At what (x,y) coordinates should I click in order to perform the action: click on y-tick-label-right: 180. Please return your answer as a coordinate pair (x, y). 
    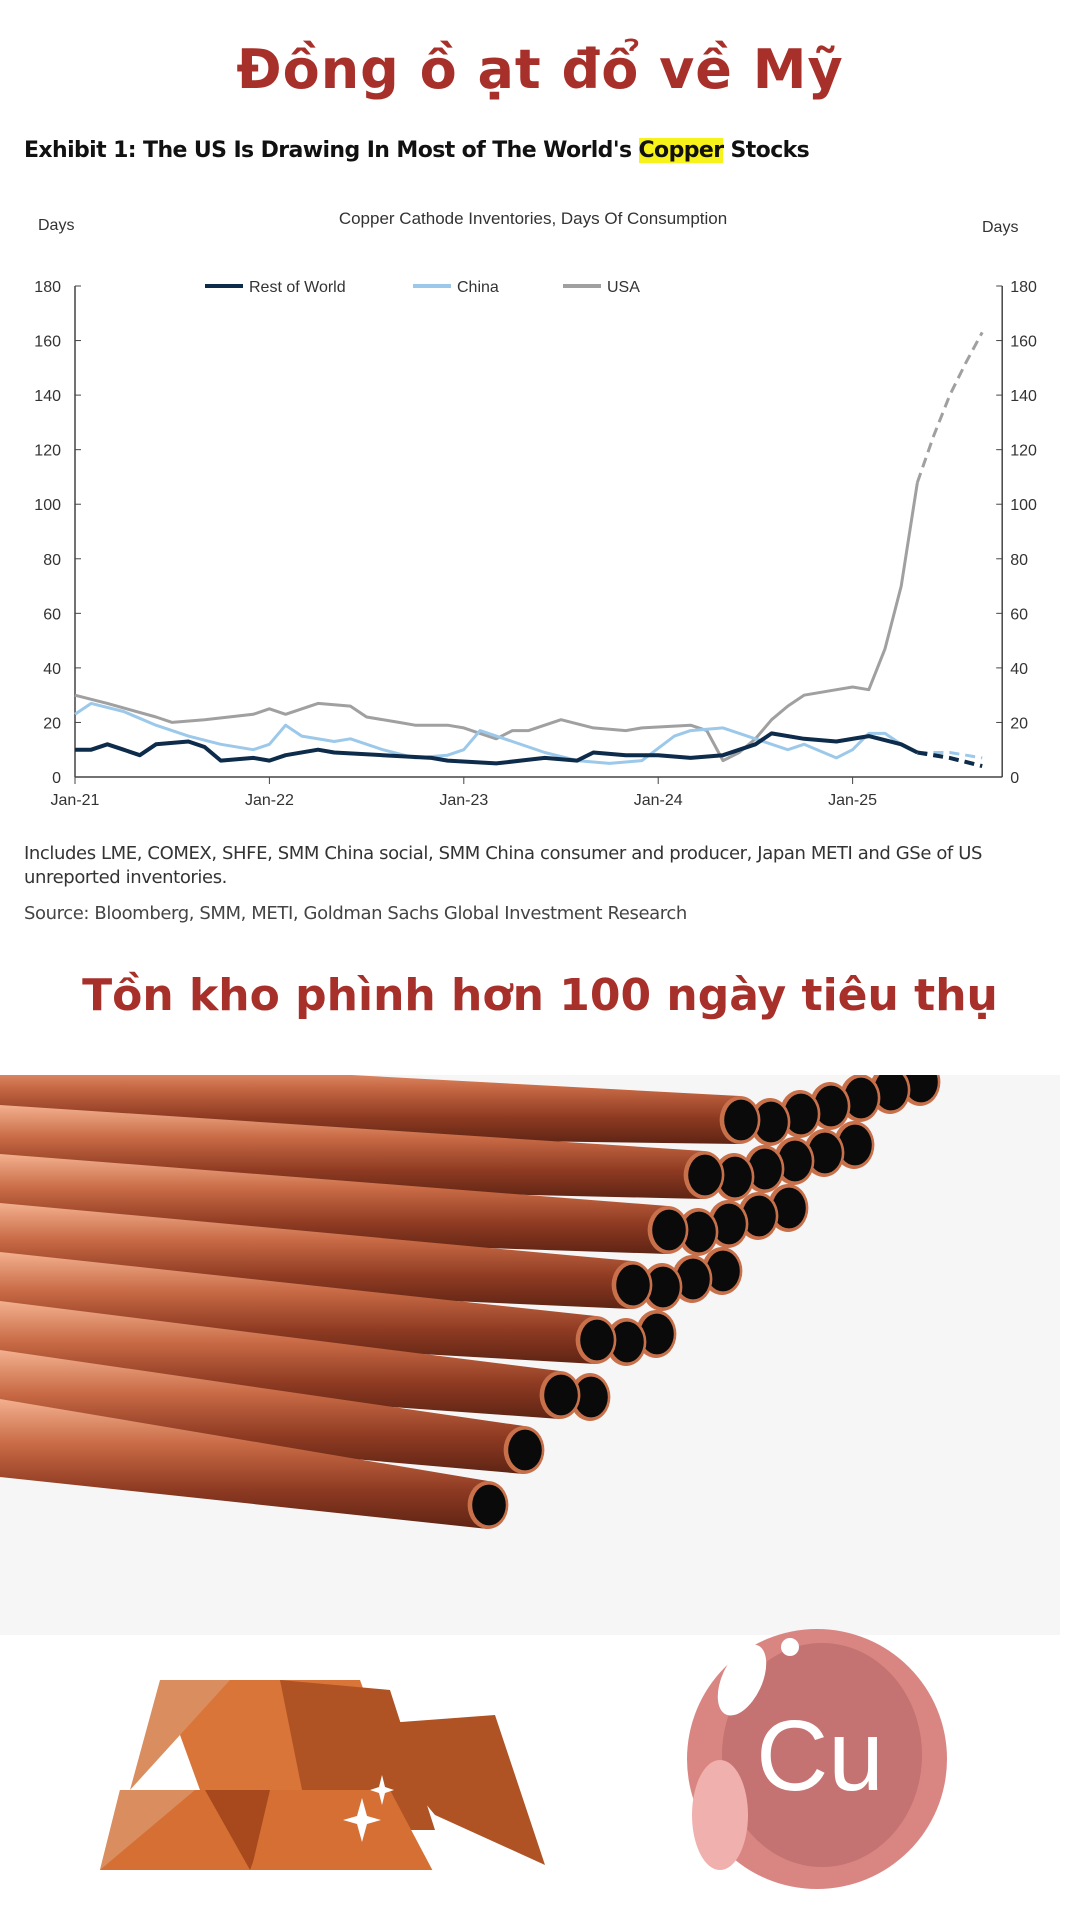
    Looking at the image, I should click on (1023, 287).